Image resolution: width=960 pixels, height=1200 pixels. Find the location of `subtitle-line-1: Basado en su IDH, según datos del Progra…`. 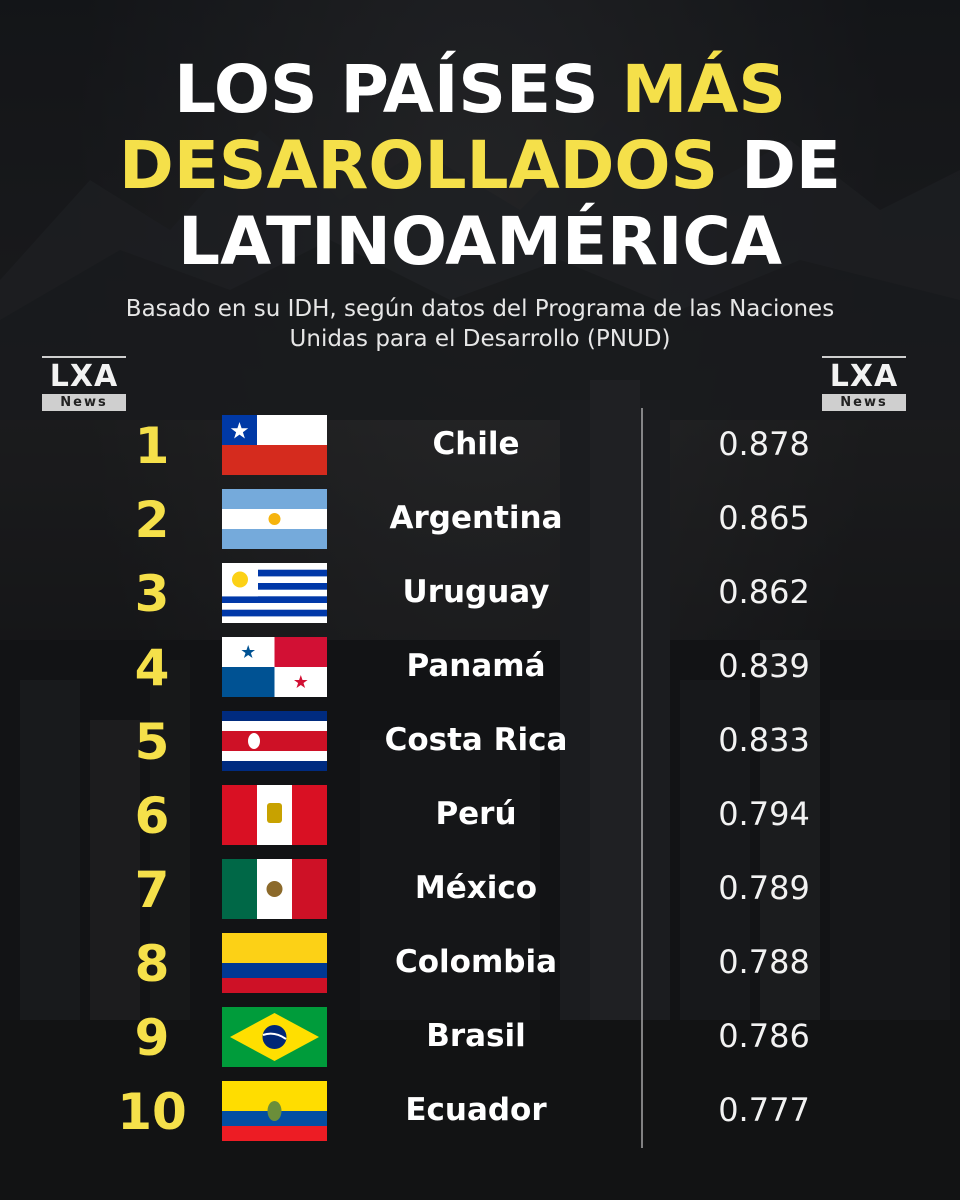

subtitle-line-1: Basado en su IDH, según datos del Progra… is located at coordinates (480, 309).